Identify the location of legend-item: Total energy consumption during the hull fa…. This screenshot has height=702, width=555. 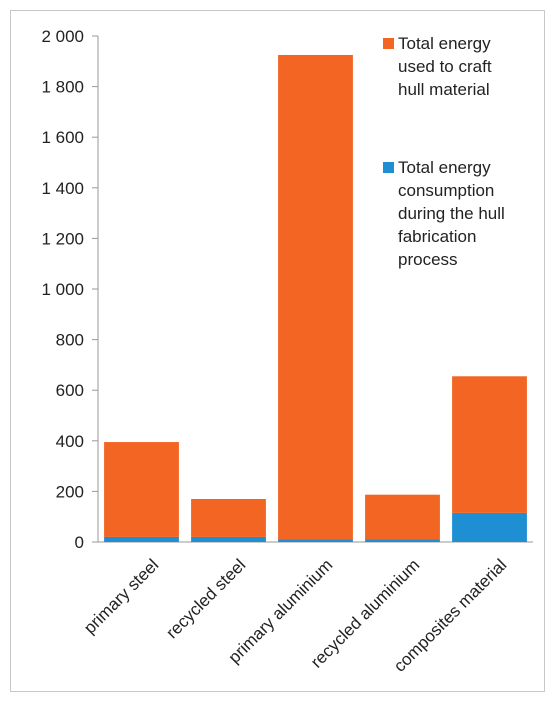
(444, 213).